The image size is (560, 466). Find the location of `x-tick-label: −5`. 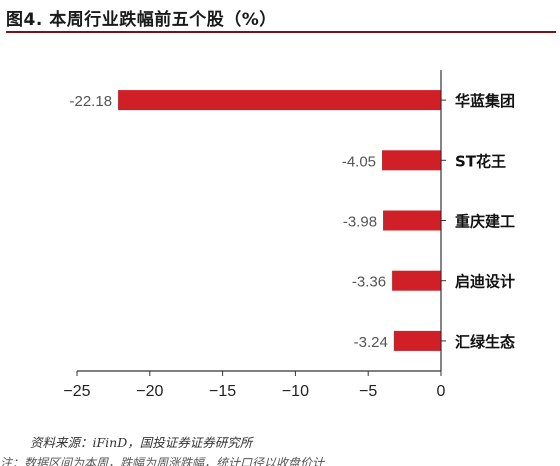

x-tick-label: −5 is located at coordinates (368, 391).